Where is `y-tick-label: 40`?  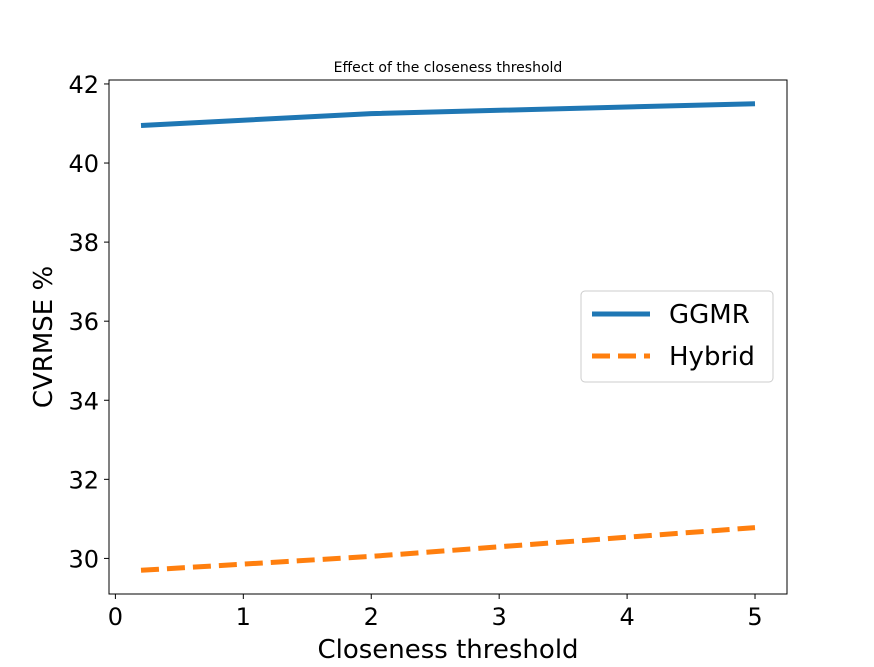
y-tick-label: 40 is located at coordinates (83, 164).